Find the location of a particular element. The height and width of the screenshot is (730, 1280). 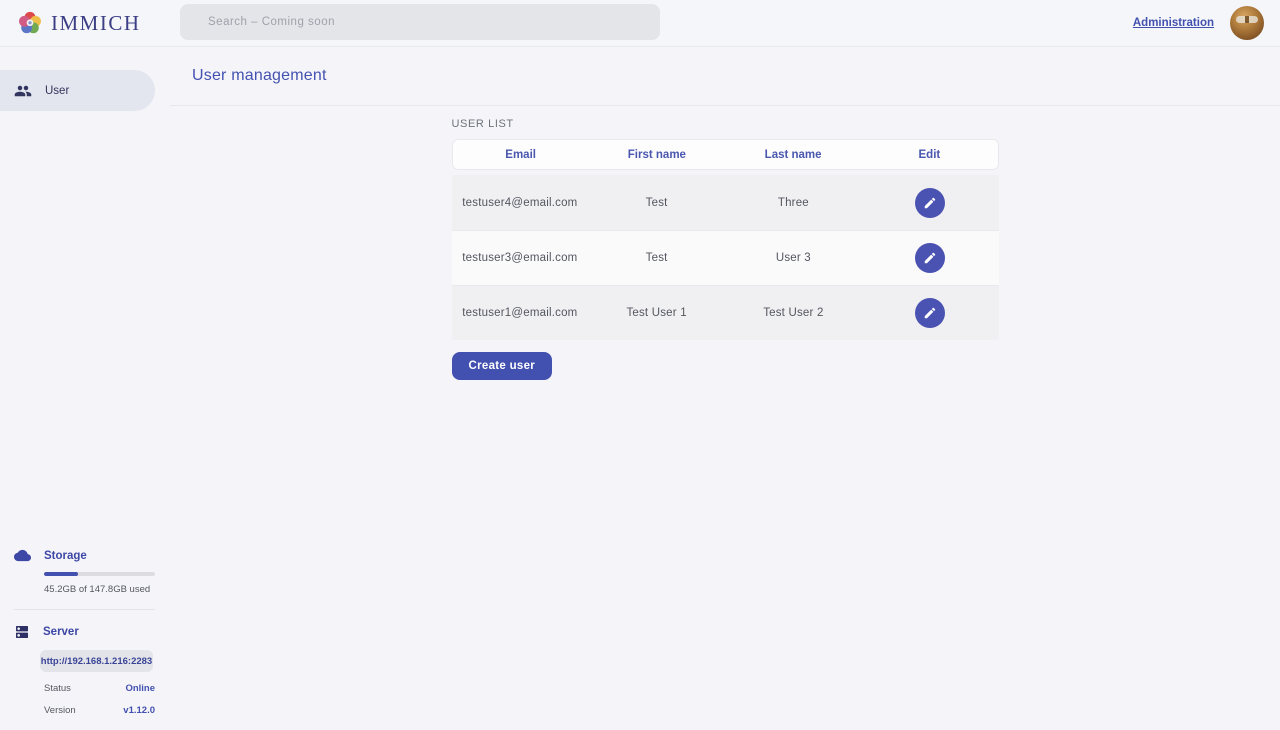

user-table-header: Email First name Last name Edit is located at coordinates (725, 154).